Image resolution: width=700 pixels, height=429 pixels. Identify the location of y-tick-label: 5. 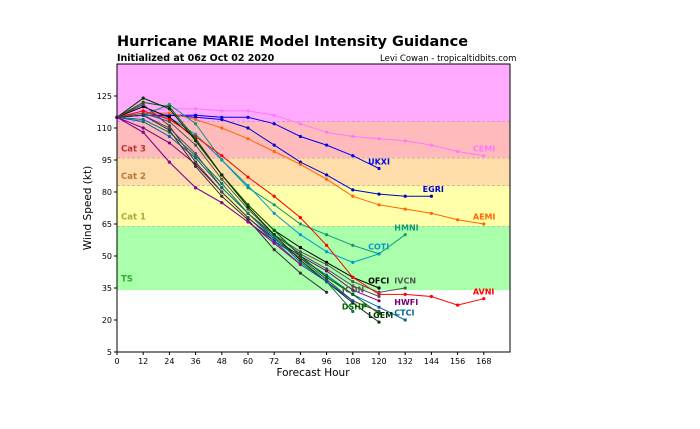
(109, 352).